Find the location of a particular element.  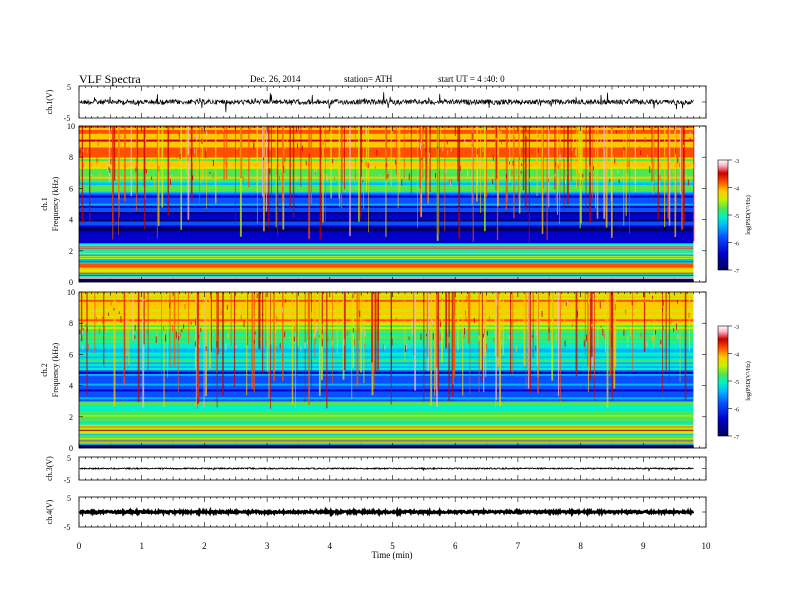

ch1s-tone-line is located at coordinates (386, 277).